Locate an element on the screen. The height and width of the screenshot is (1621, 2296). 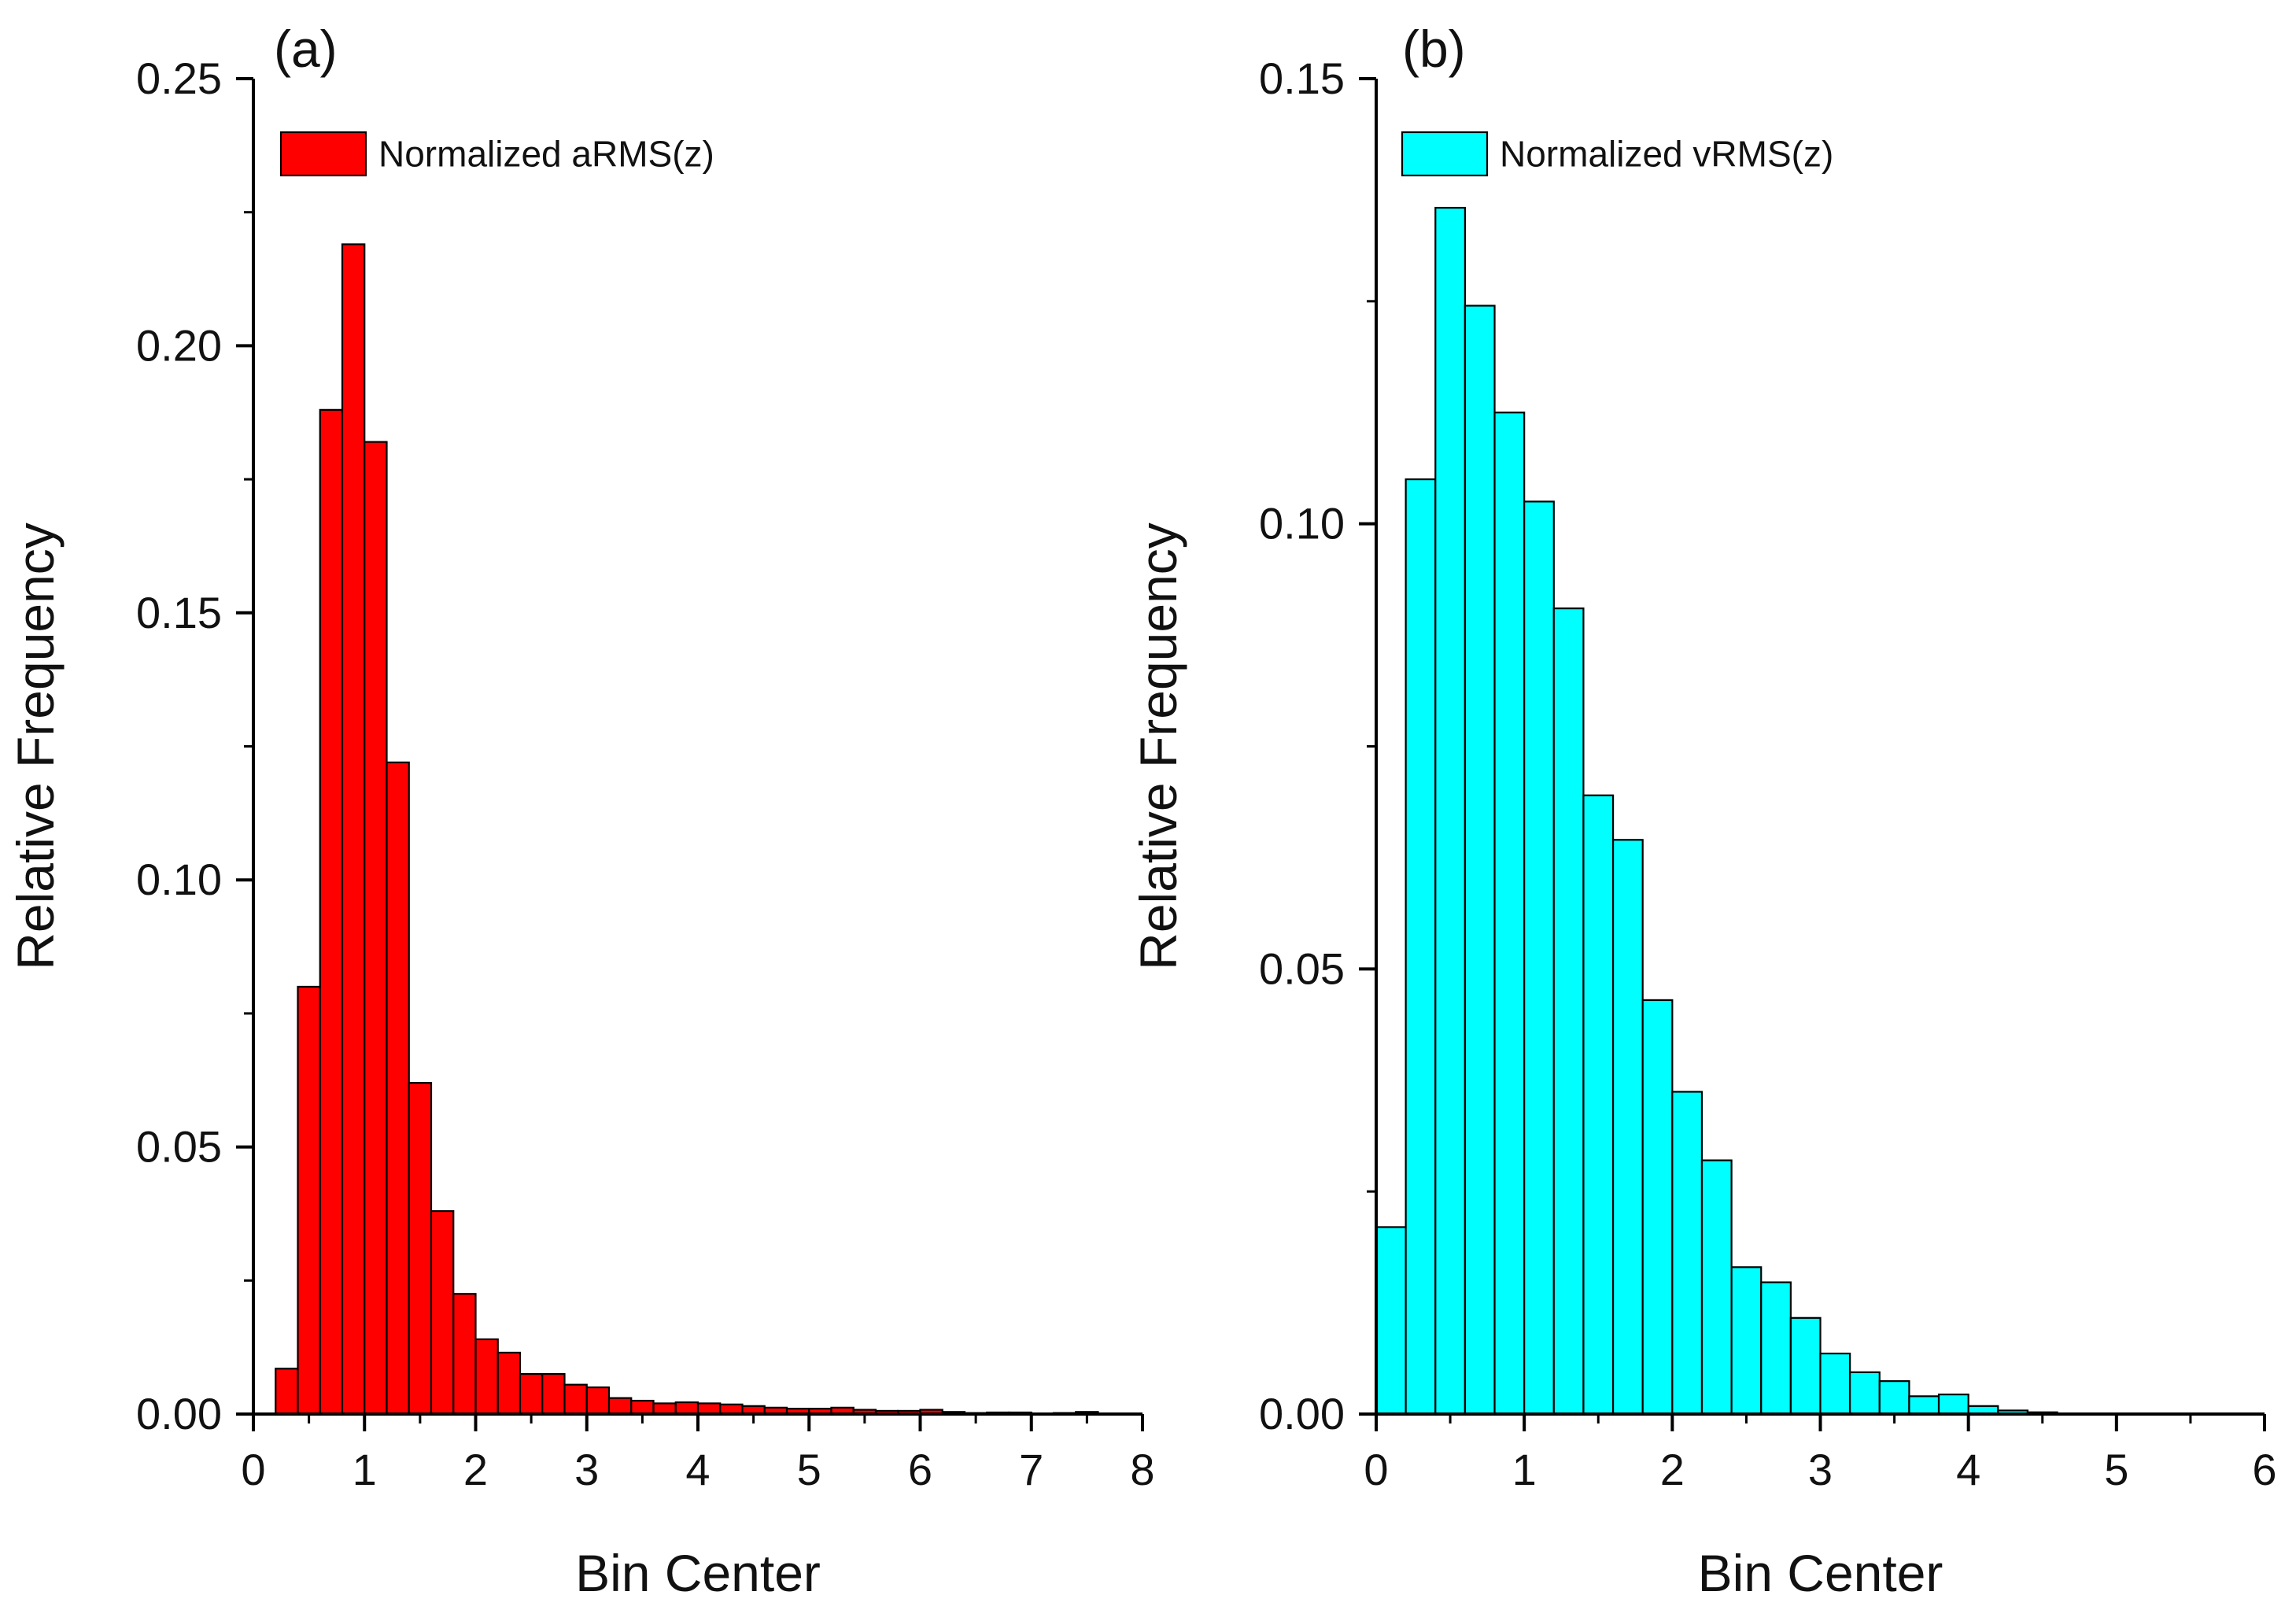
x-tick-label-b-5: 5 is located at coordinates (2116, 1469).